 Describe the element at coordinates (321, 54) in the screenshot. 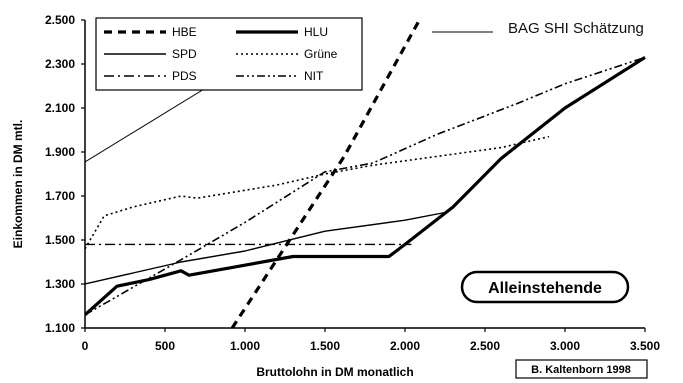

I see `legend-label-gr-ne: Grüne` at that location.